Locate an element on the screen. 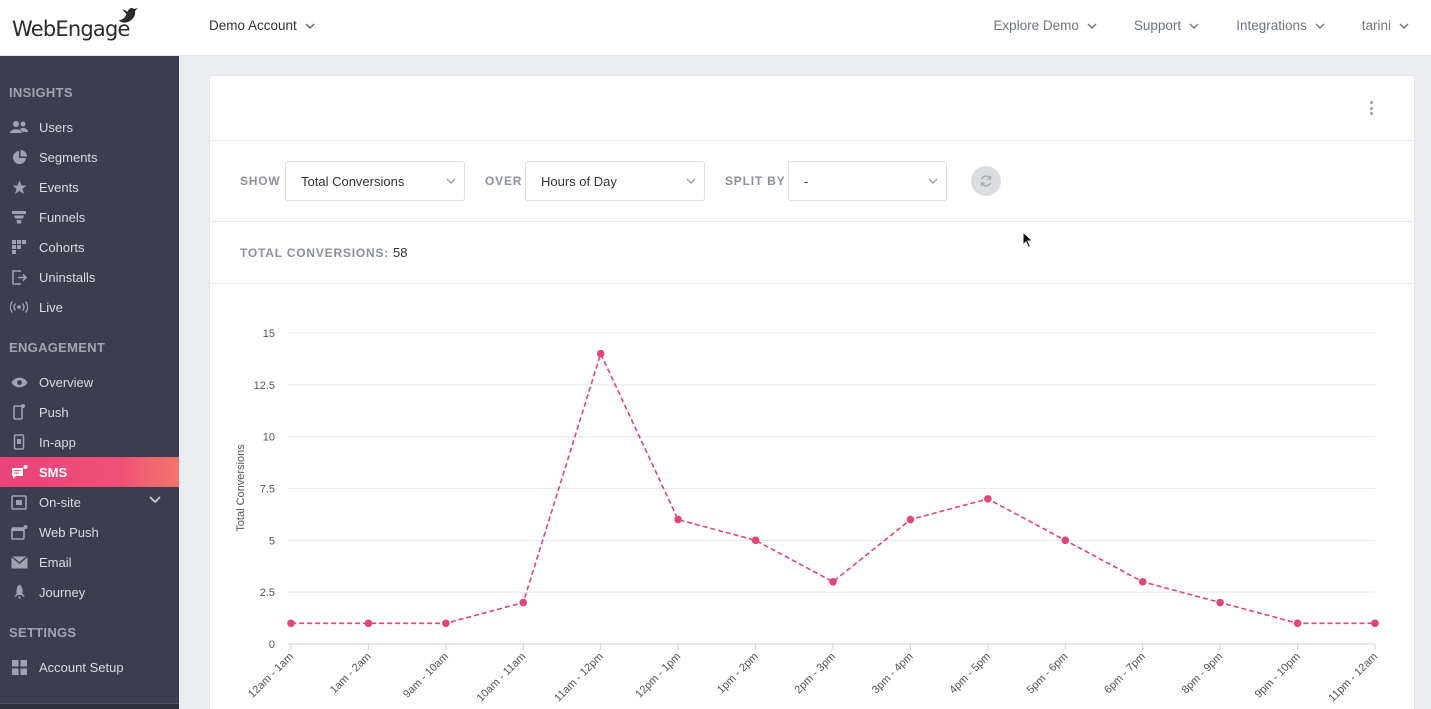 The height and width of the screenshot is (709, 1431). chat-icon is located at coordinates (19, 472).